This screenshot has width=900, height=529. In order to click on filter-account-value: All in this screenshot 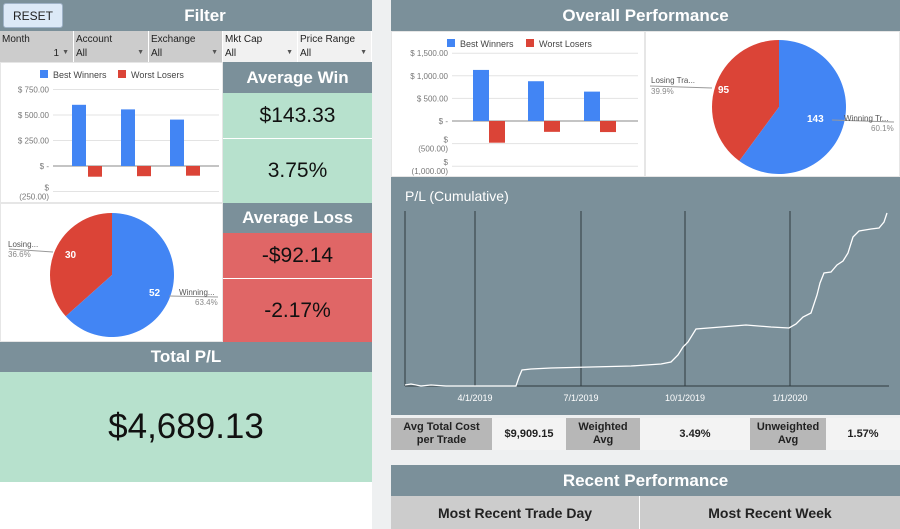, I will do `click(82, 53)`.